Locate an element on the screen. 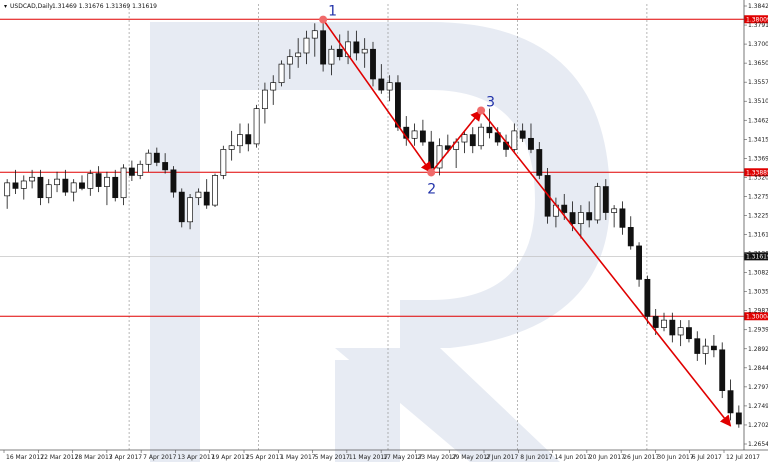 The height and width of the screenshot is (462, 768). price-tick-label: 1.28440 is located at coordinates (758, 368).